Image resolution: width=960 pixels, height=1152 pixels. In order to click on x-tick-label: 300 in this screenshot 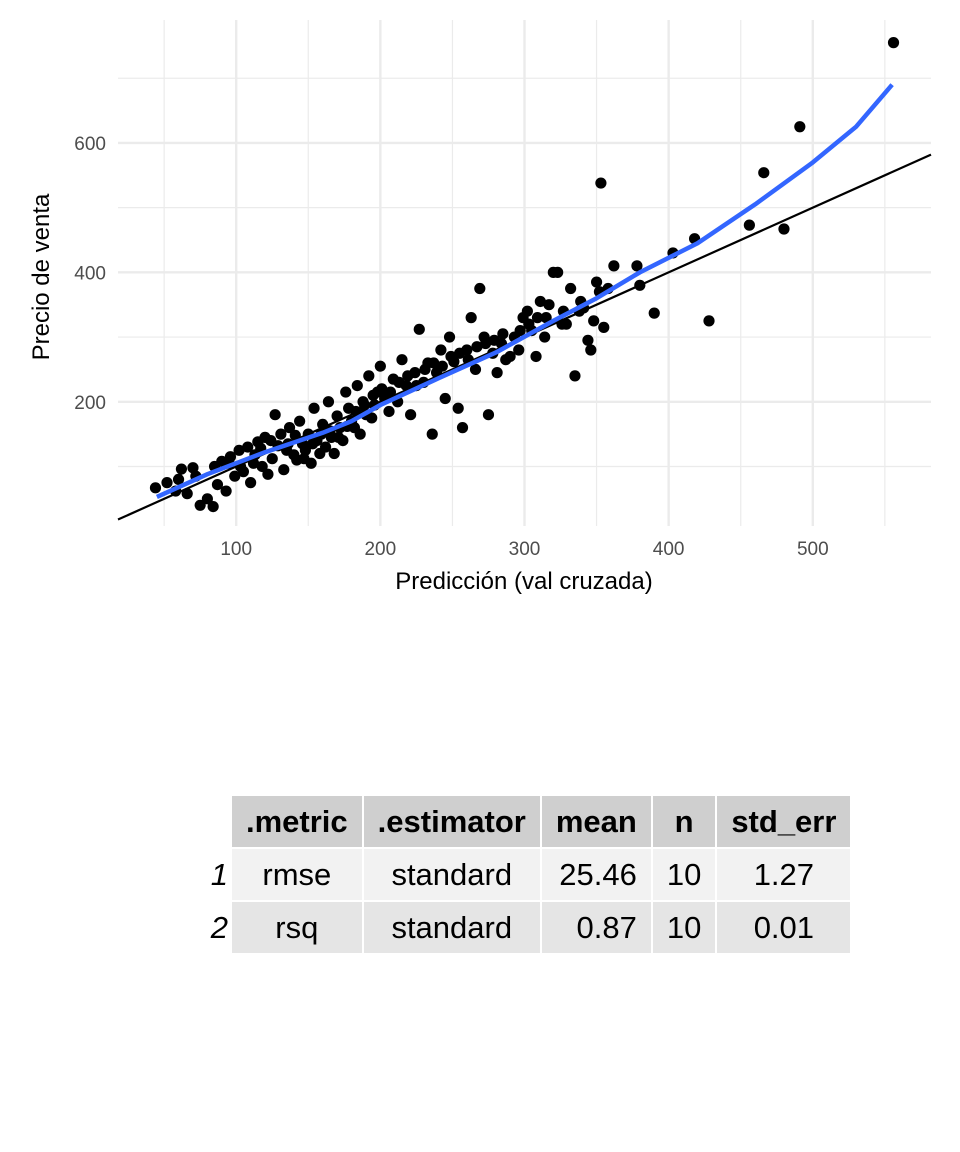, I will do `click(525, 549)`.